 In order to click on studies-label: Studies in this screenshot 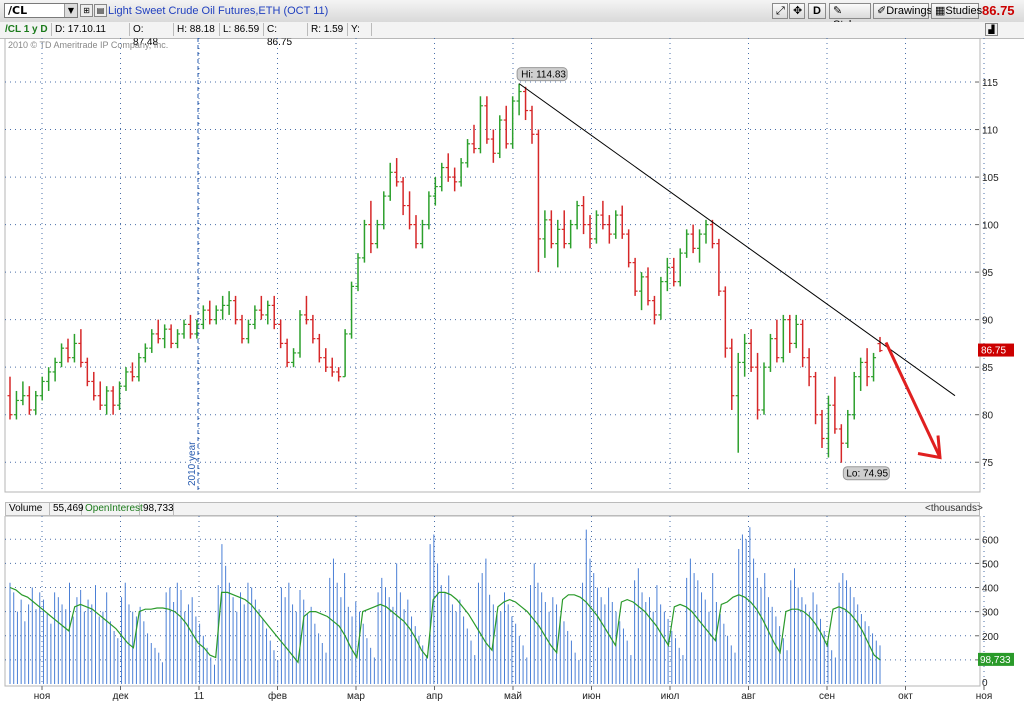, I will do `click(964, 11)`.